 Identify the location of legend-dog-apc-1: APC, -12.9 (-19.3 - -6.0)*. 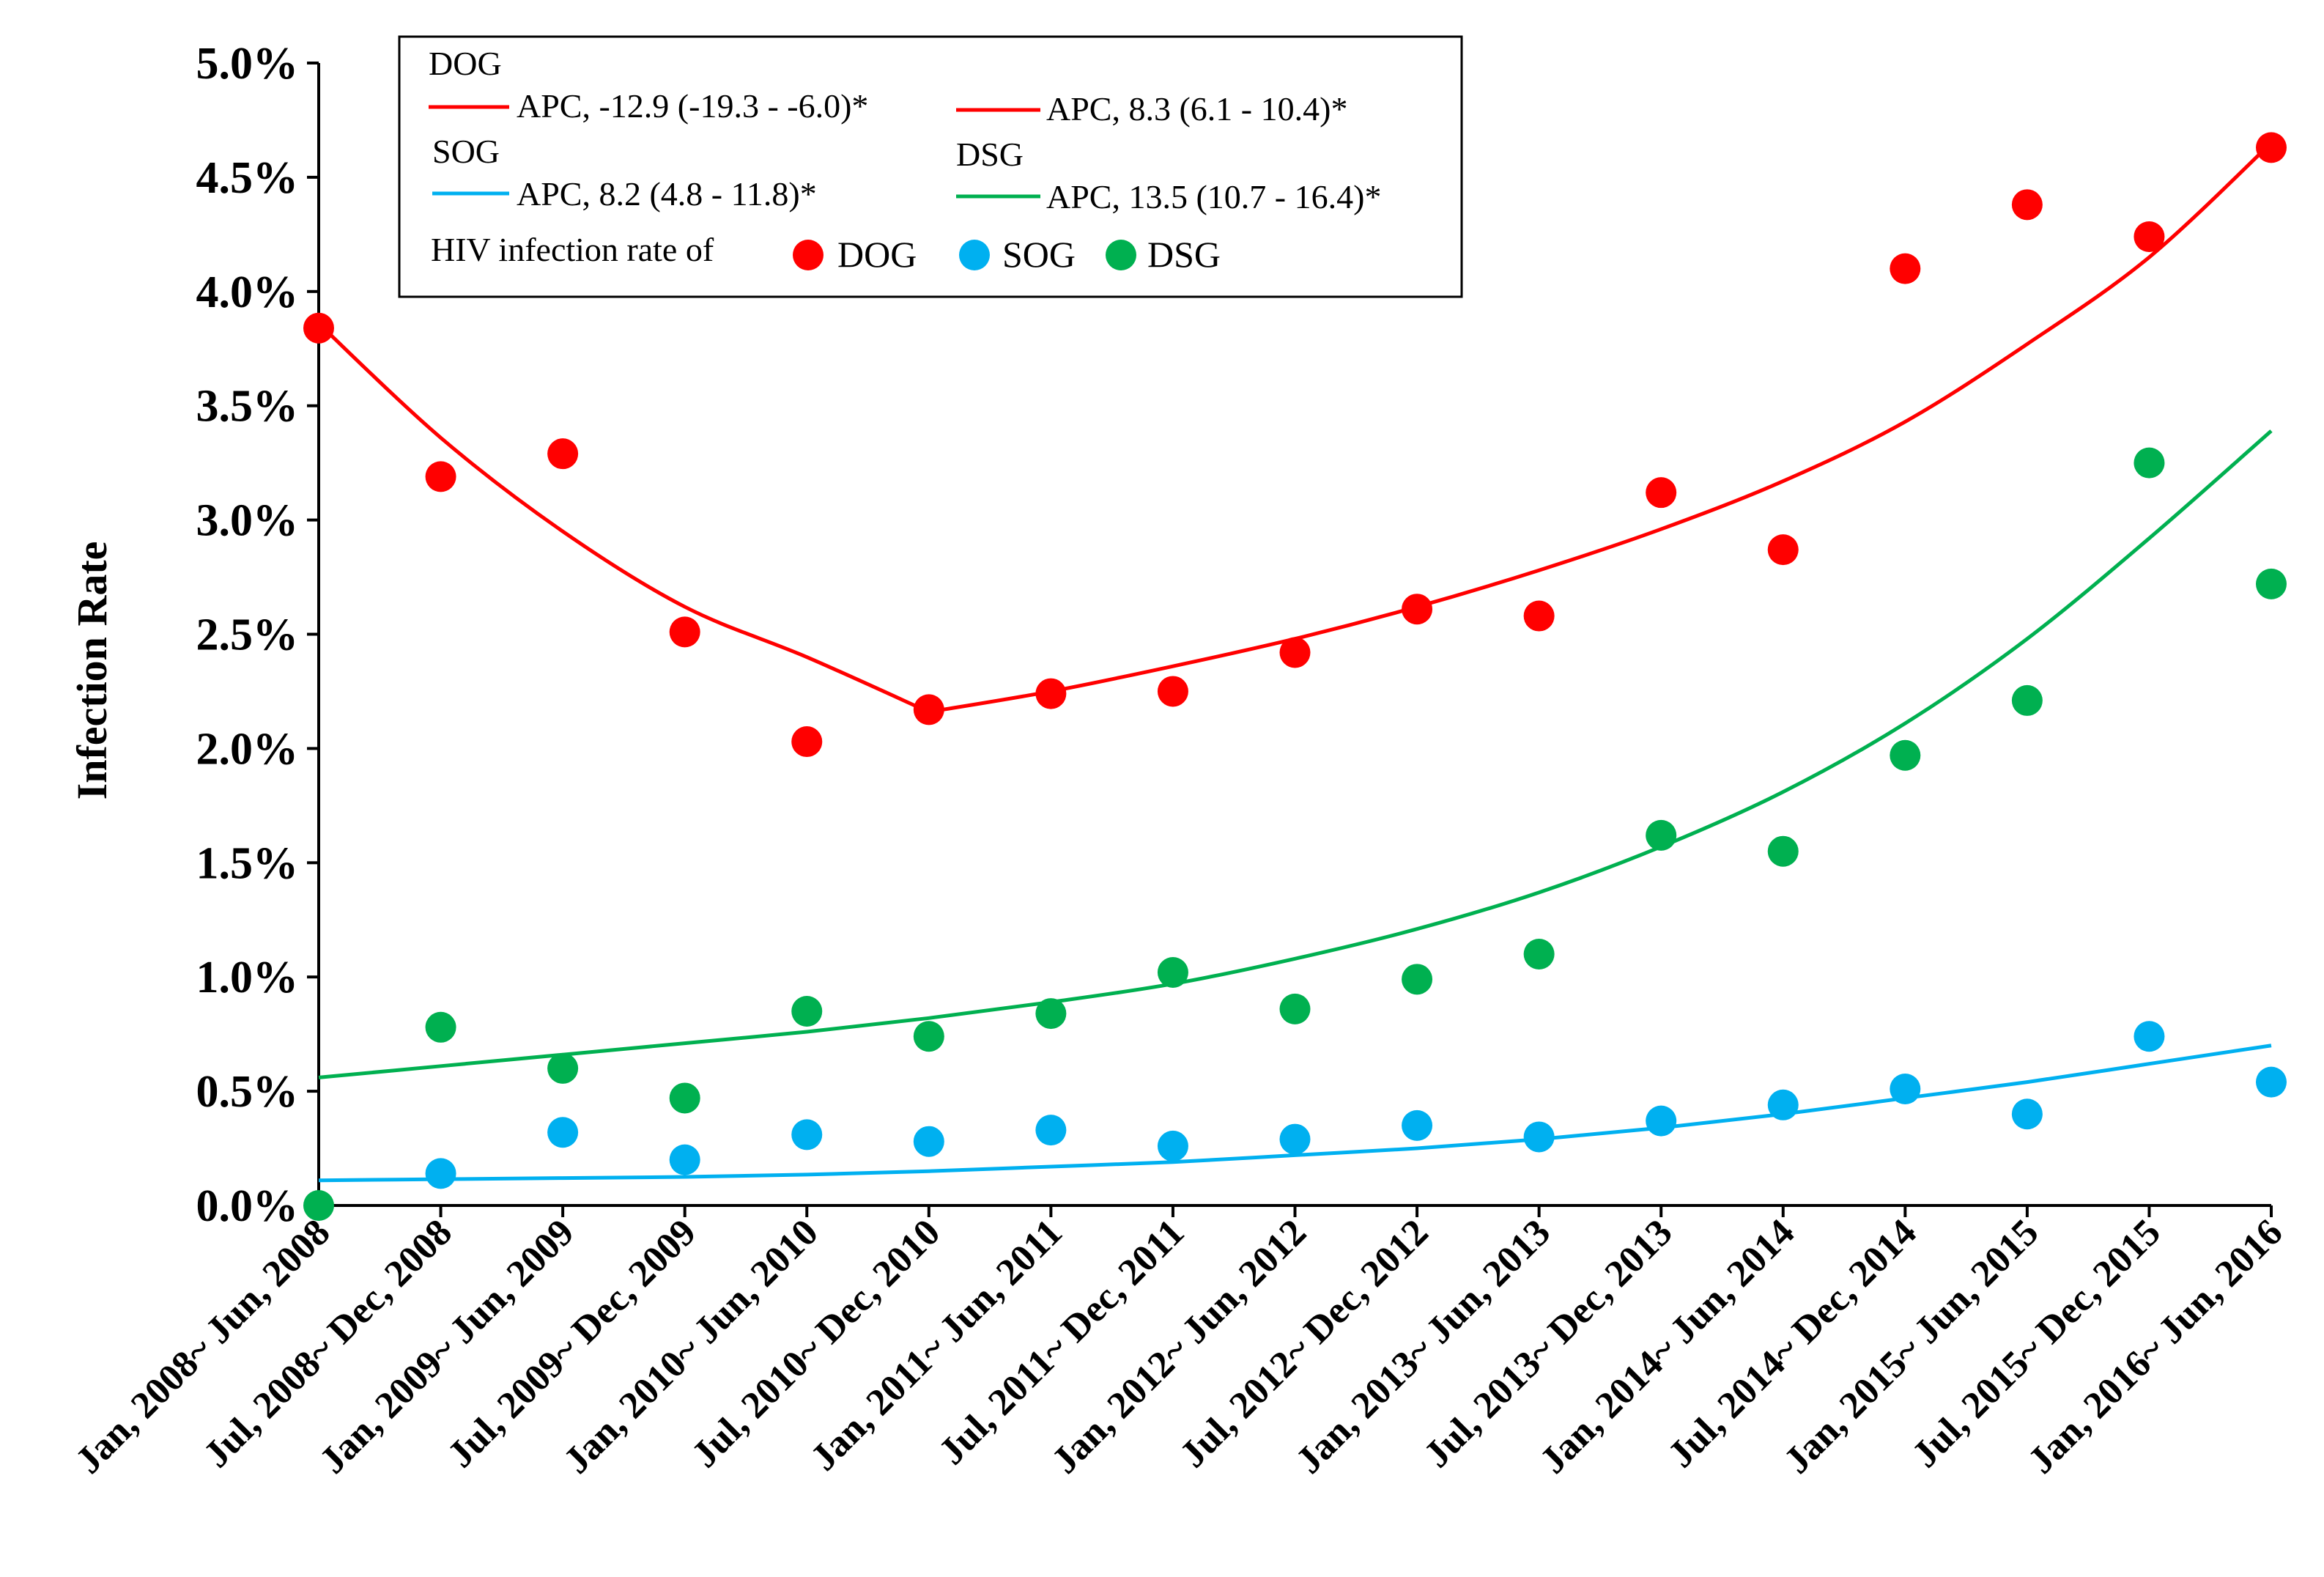
(692, 106).